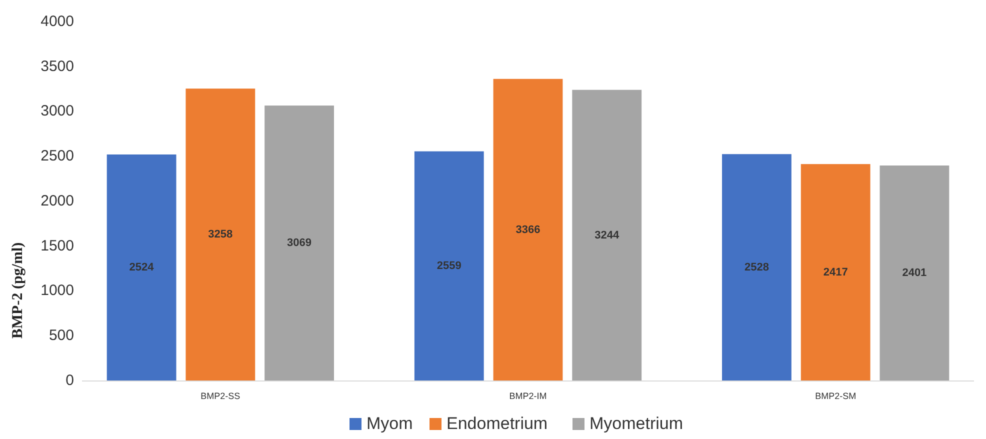 The height and width of the screenshot is (439, 986). What do you see at coordinates (70, 380) in the screenshot?
I see `y-tick-label: 0` at bounding box center [70, 380].